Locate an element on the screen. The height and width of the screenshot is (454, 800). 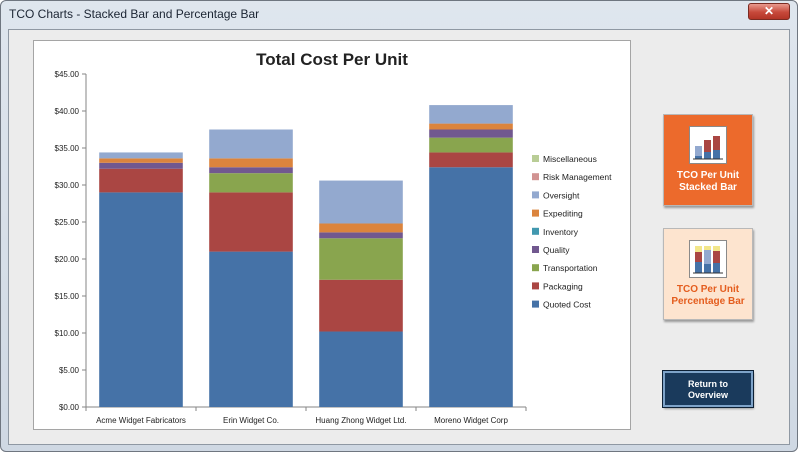
close-icon: ✕ is located at coordinates (769, 11).